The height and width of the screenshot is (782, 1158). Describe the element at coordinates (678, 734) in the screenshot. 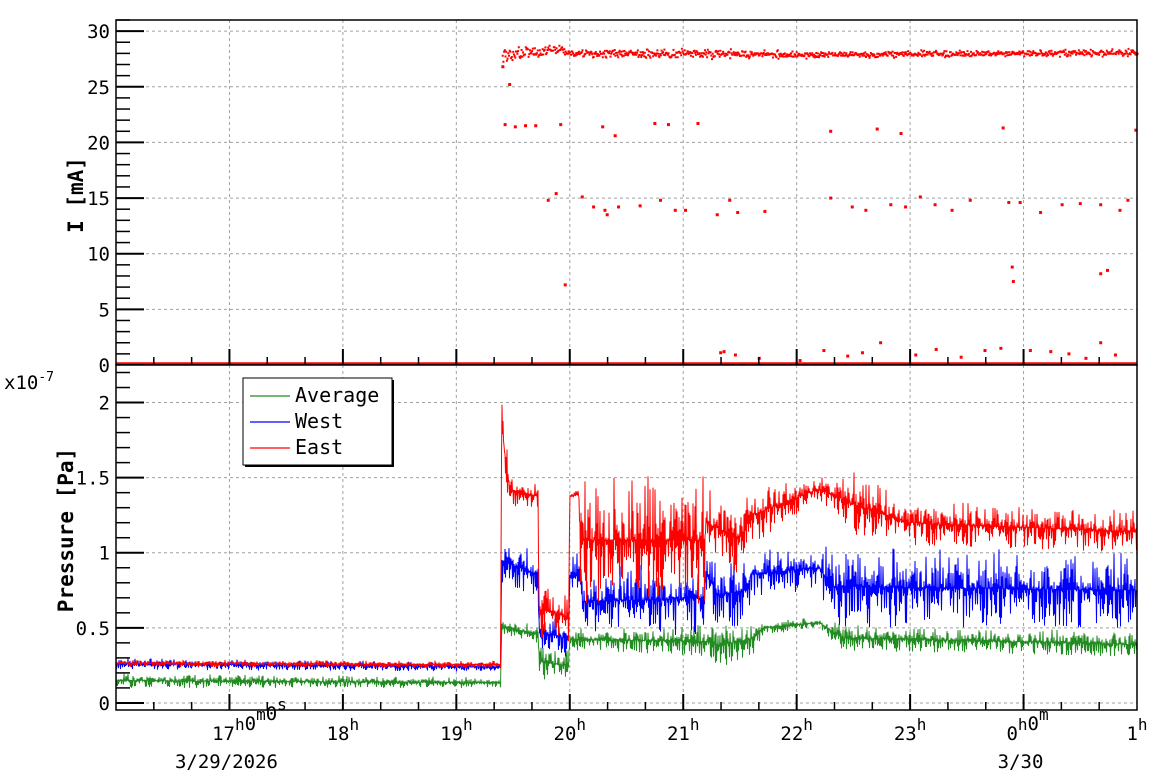

I see `x-tick-value: 21` at that location.